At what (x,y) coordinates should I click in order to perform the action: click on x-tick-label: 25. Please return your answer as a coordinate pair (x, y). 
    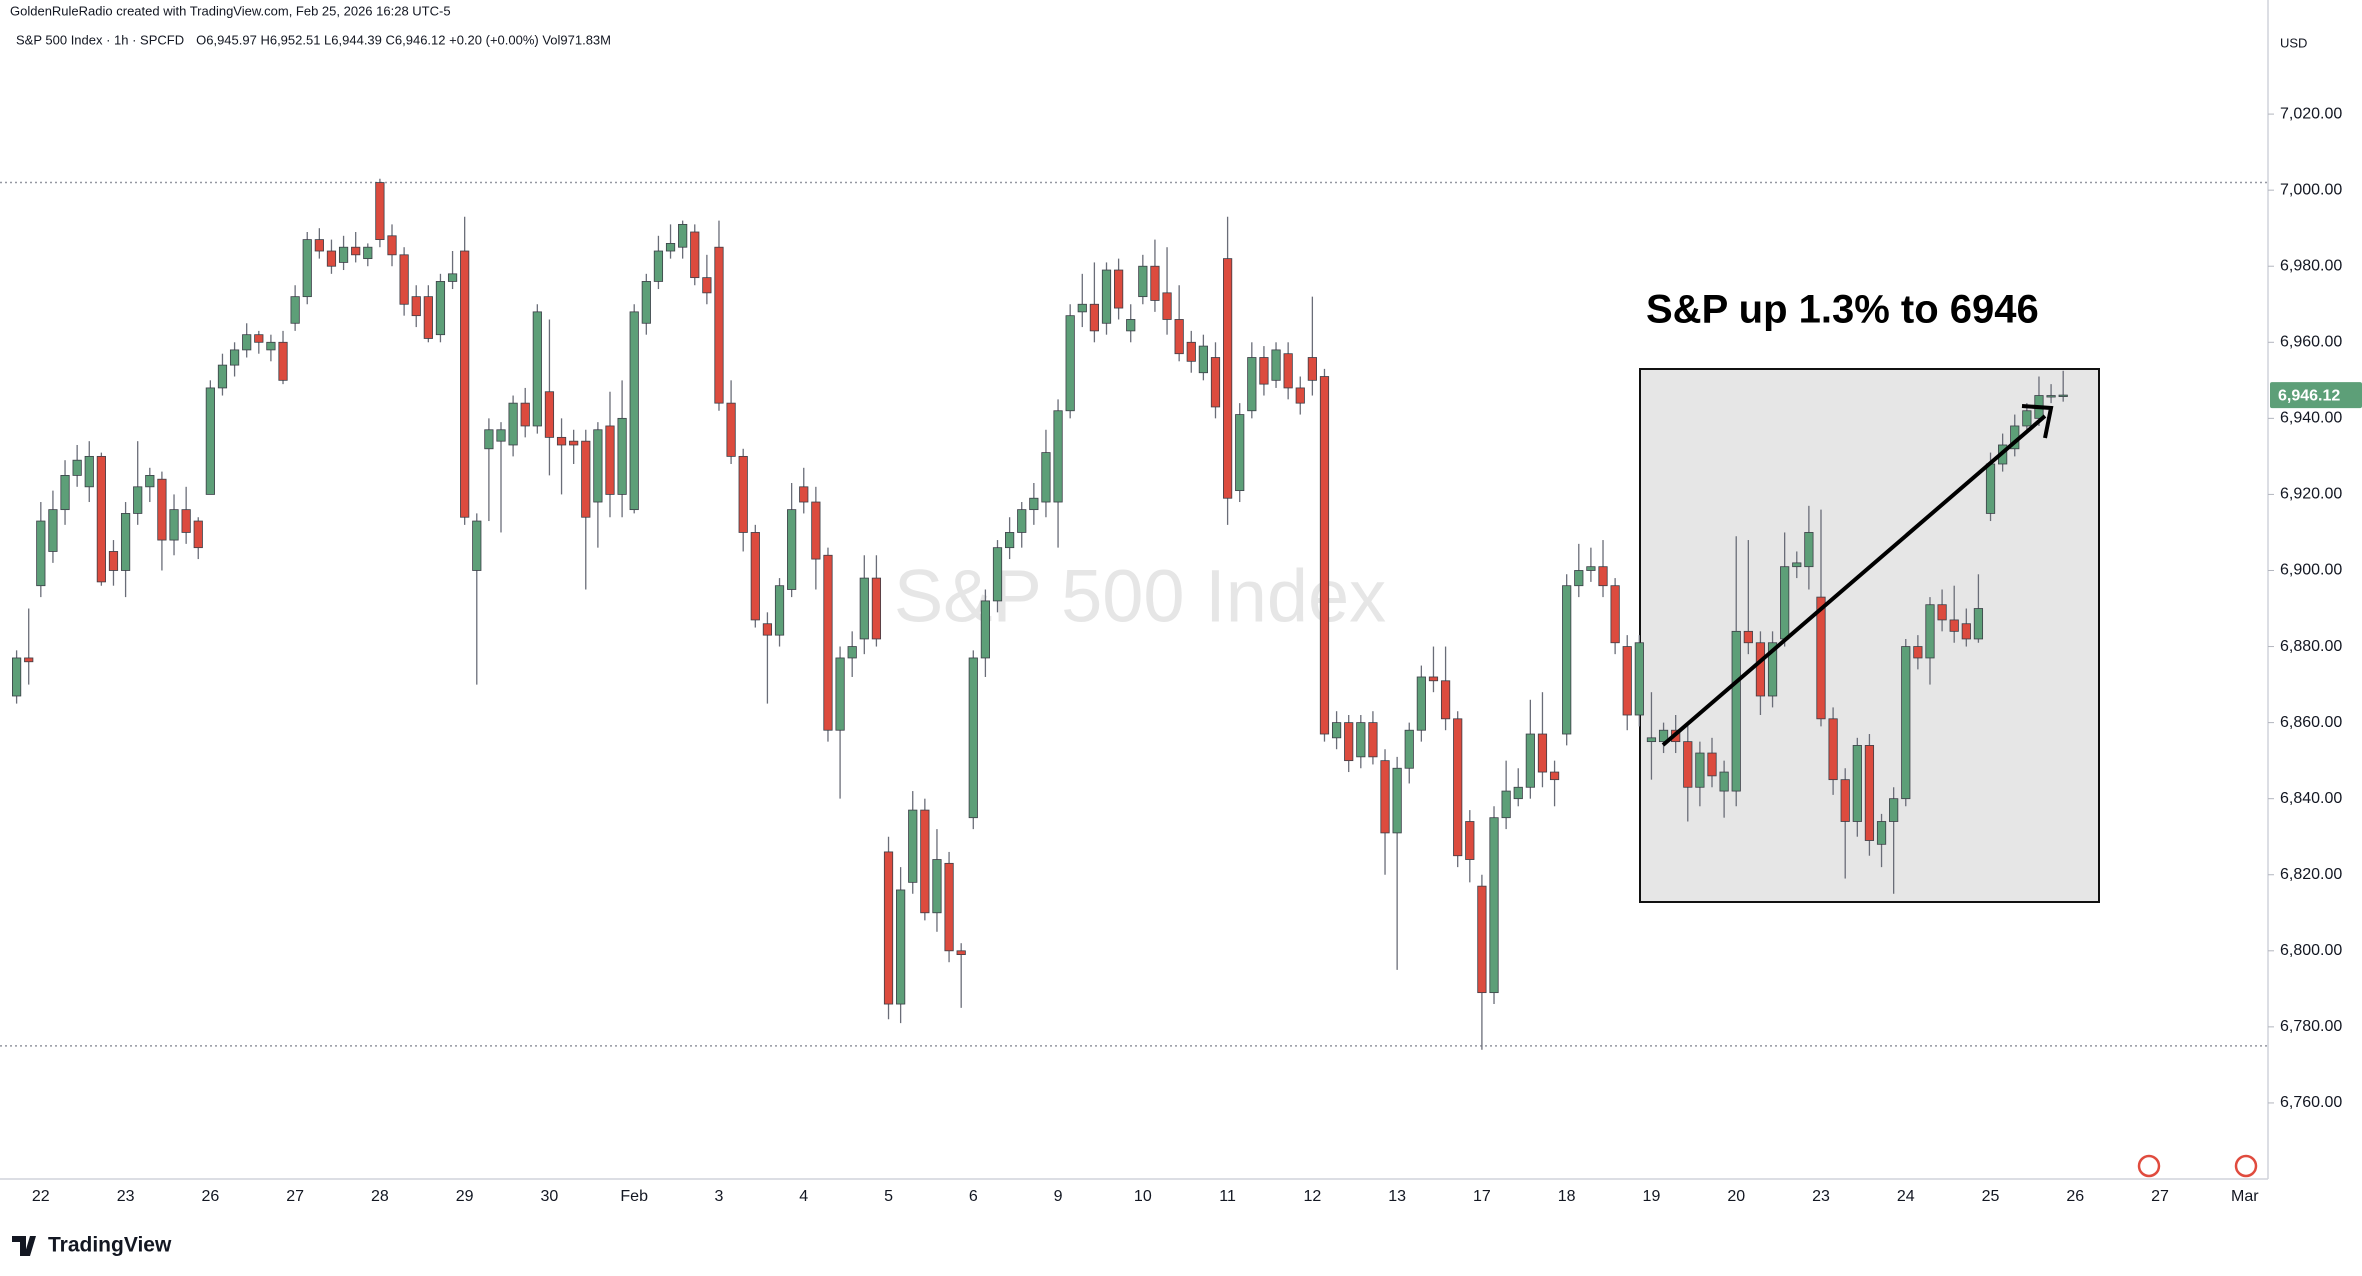
    Looking at the image, I should click on (1991, 1196).